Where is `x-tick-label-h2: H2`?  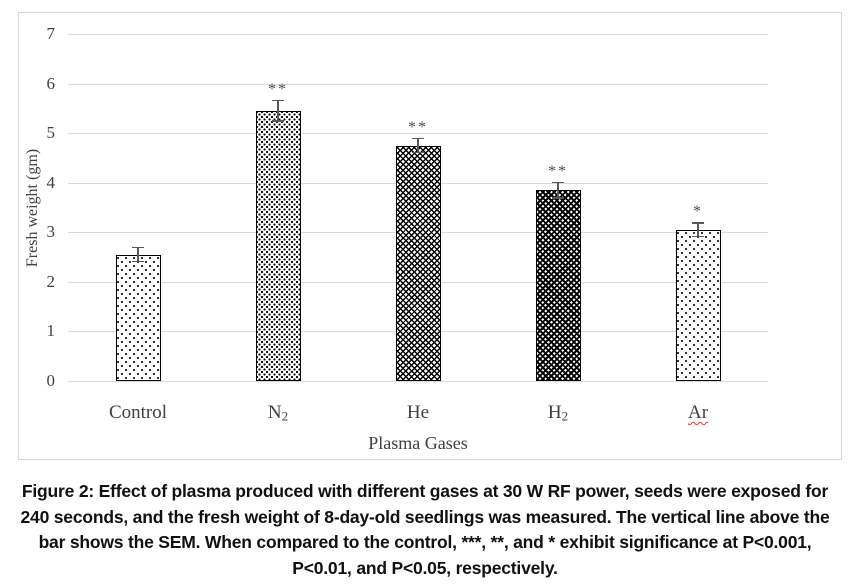 x-tick-label-h2: H2 is located at coordinates (558, 414).